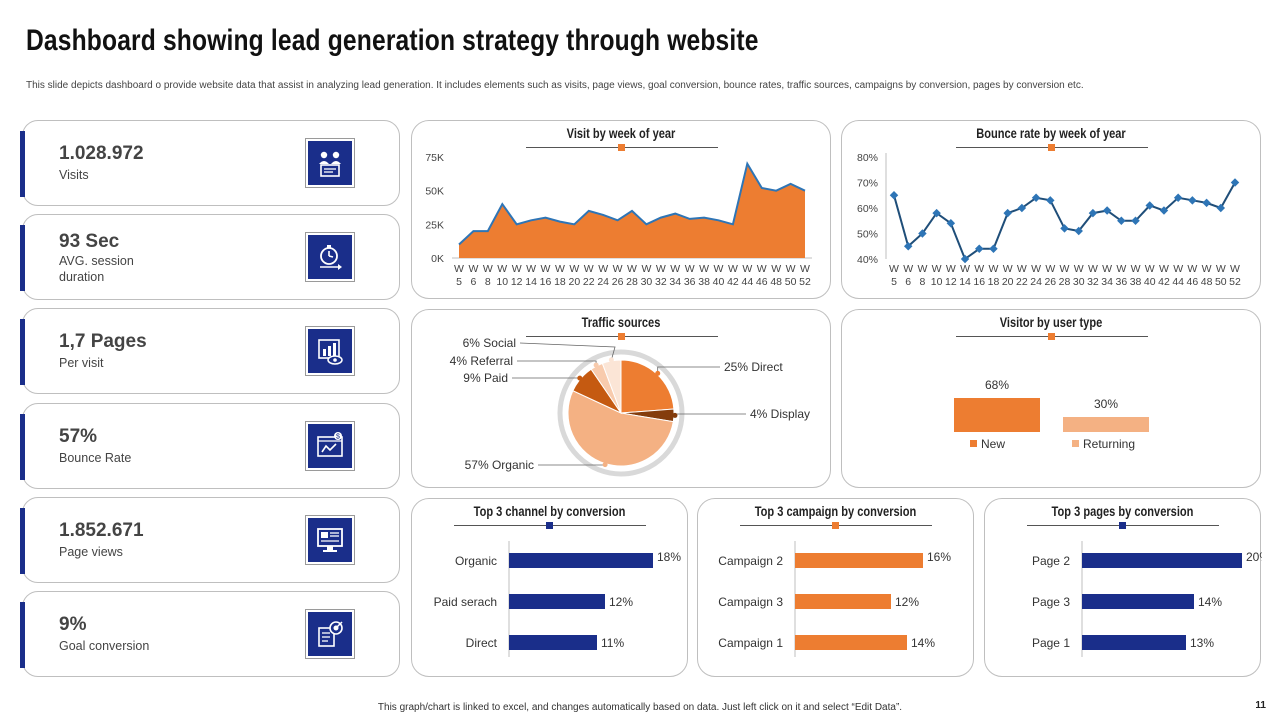 This screenshot has width=1280, height=720. Describe the element at coordinates (210, 540) in the screenshot. I see `kpi-card-page-views: 1.852.671 Page views` at that location.